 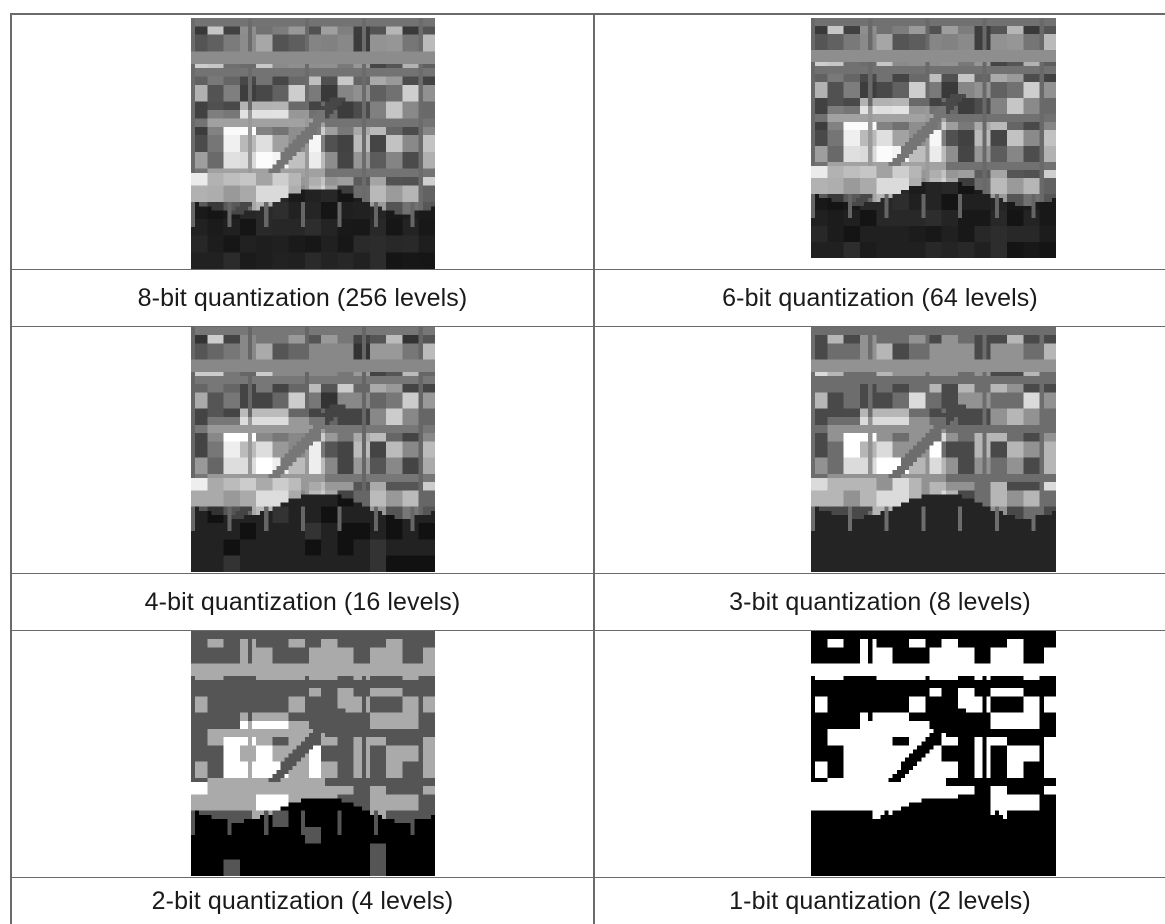 What do you see at coordinates (302, 901) in the screenshot?
I see `caption-2bit: 2-bit quantization (4 levels)` at bounding box center [302, 901].